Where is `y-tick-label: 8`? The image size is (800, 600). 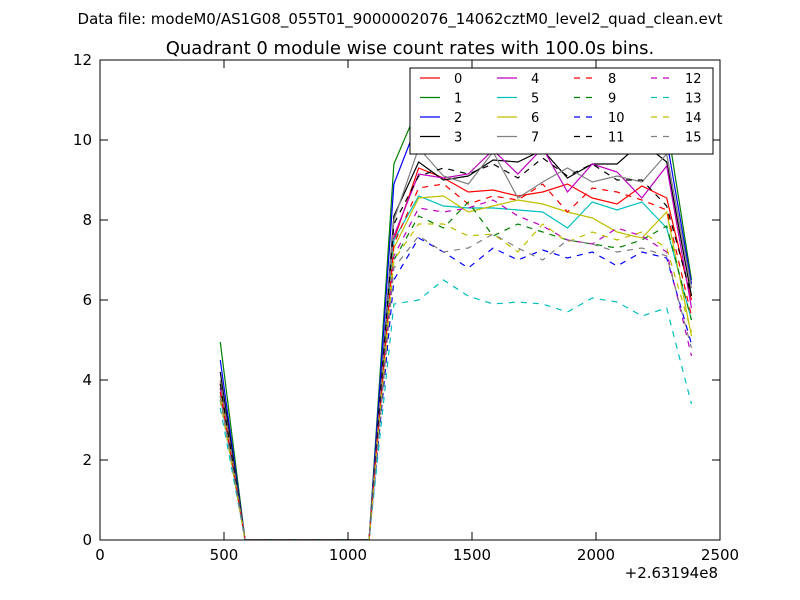
y-tick-label: 8 is located at coordinates (87, 220).